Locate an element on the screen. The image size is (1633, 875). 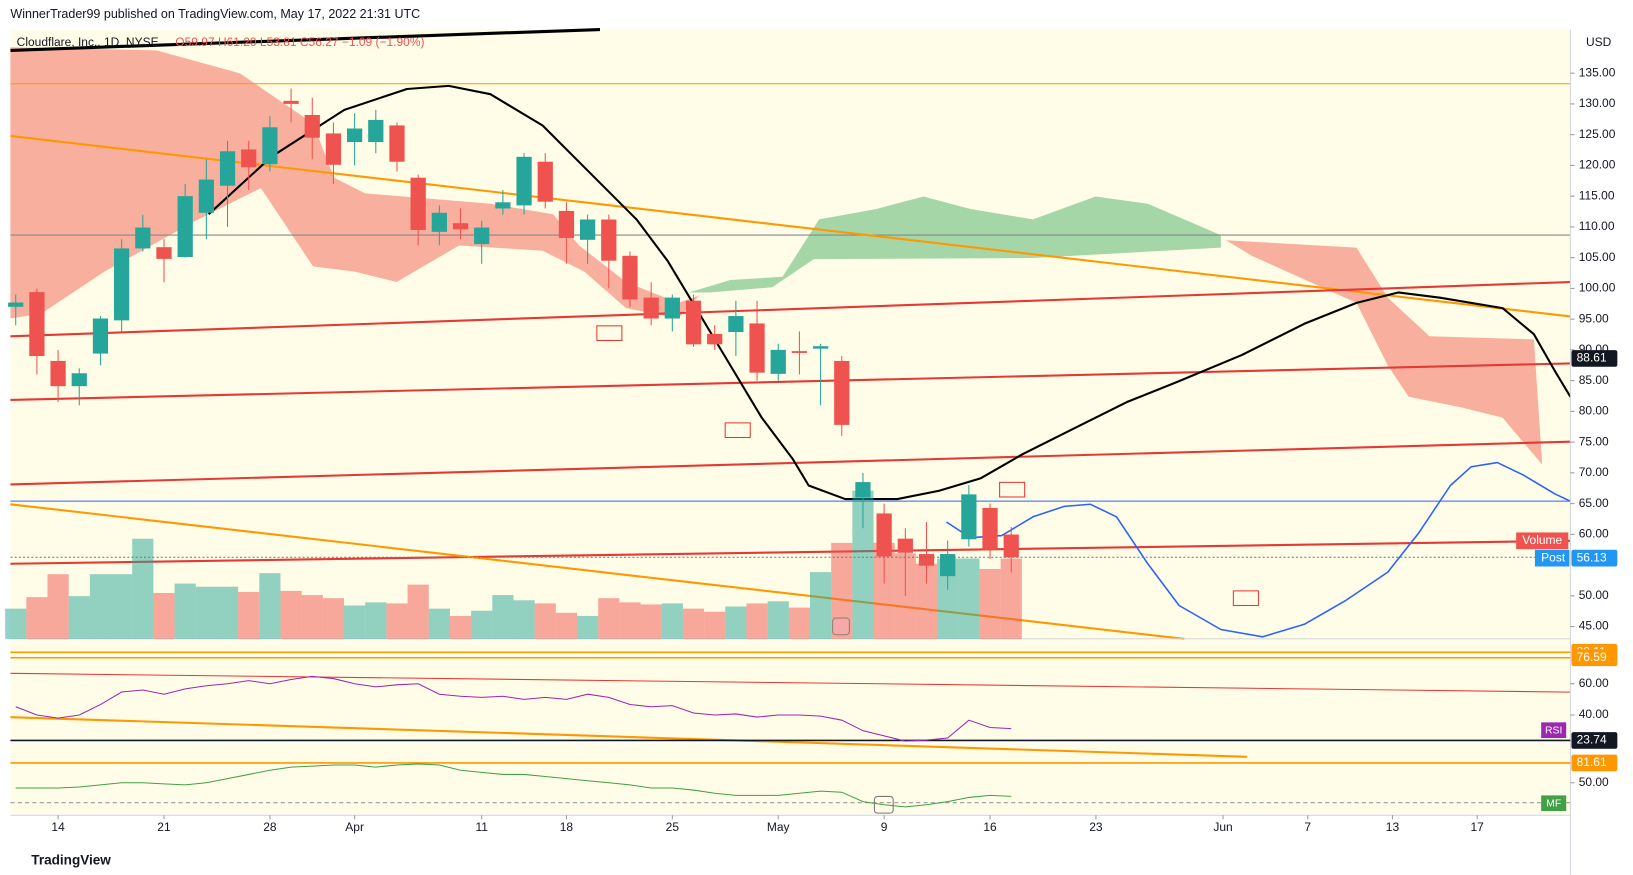
y-tick-label: 60.00 is located at coordinates (1594, 534).